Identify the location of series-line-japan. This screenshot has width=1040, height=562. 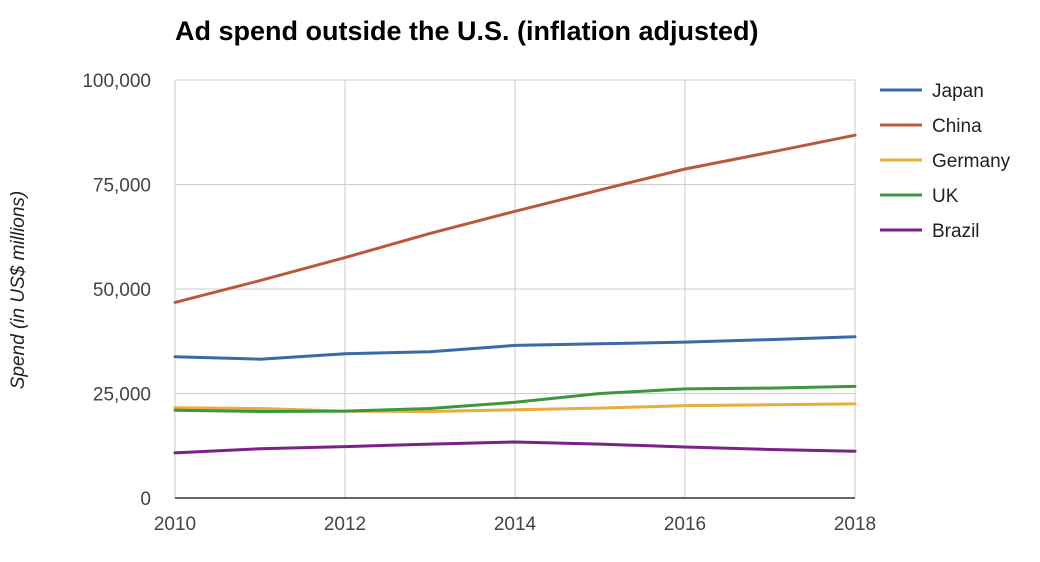
(515, 348).